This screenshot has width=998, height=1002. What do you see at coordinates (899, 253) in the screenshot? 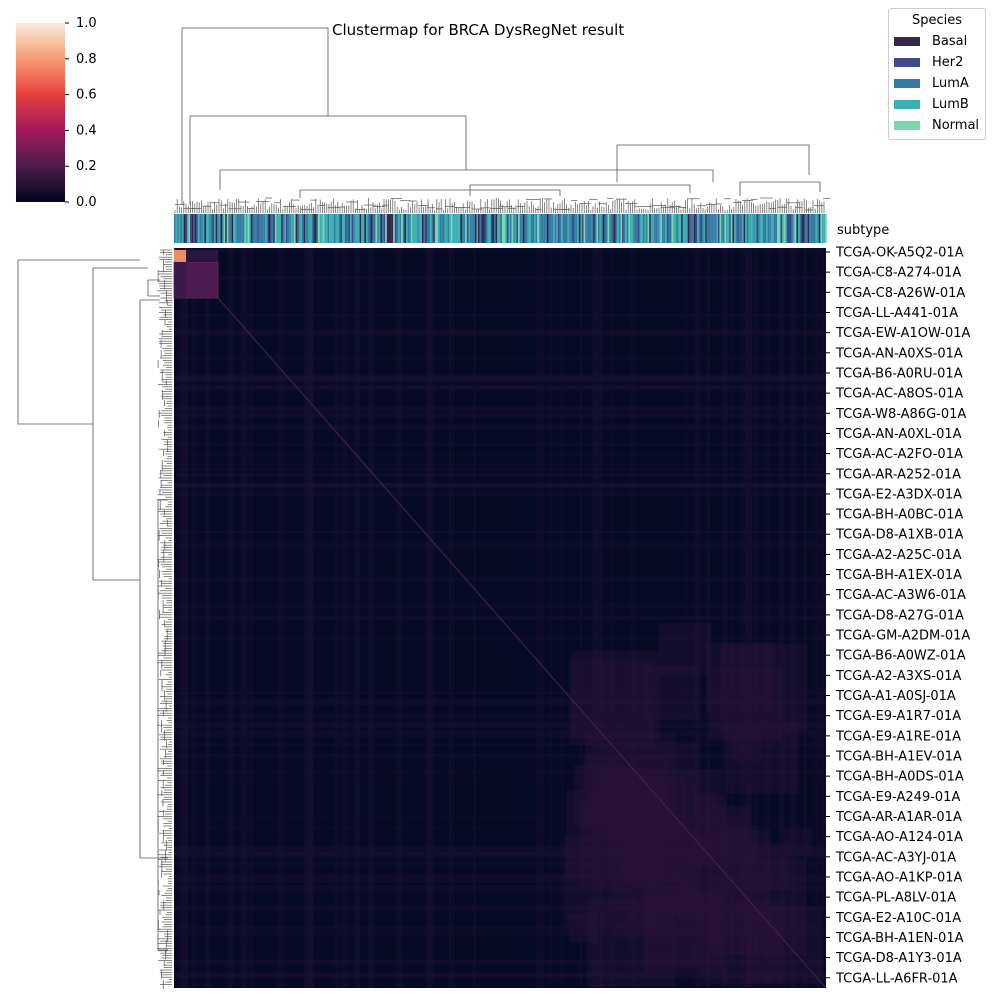
I see `row-label: TCGA-OK-A5Q2-01A` at bounding box center [899, 253].